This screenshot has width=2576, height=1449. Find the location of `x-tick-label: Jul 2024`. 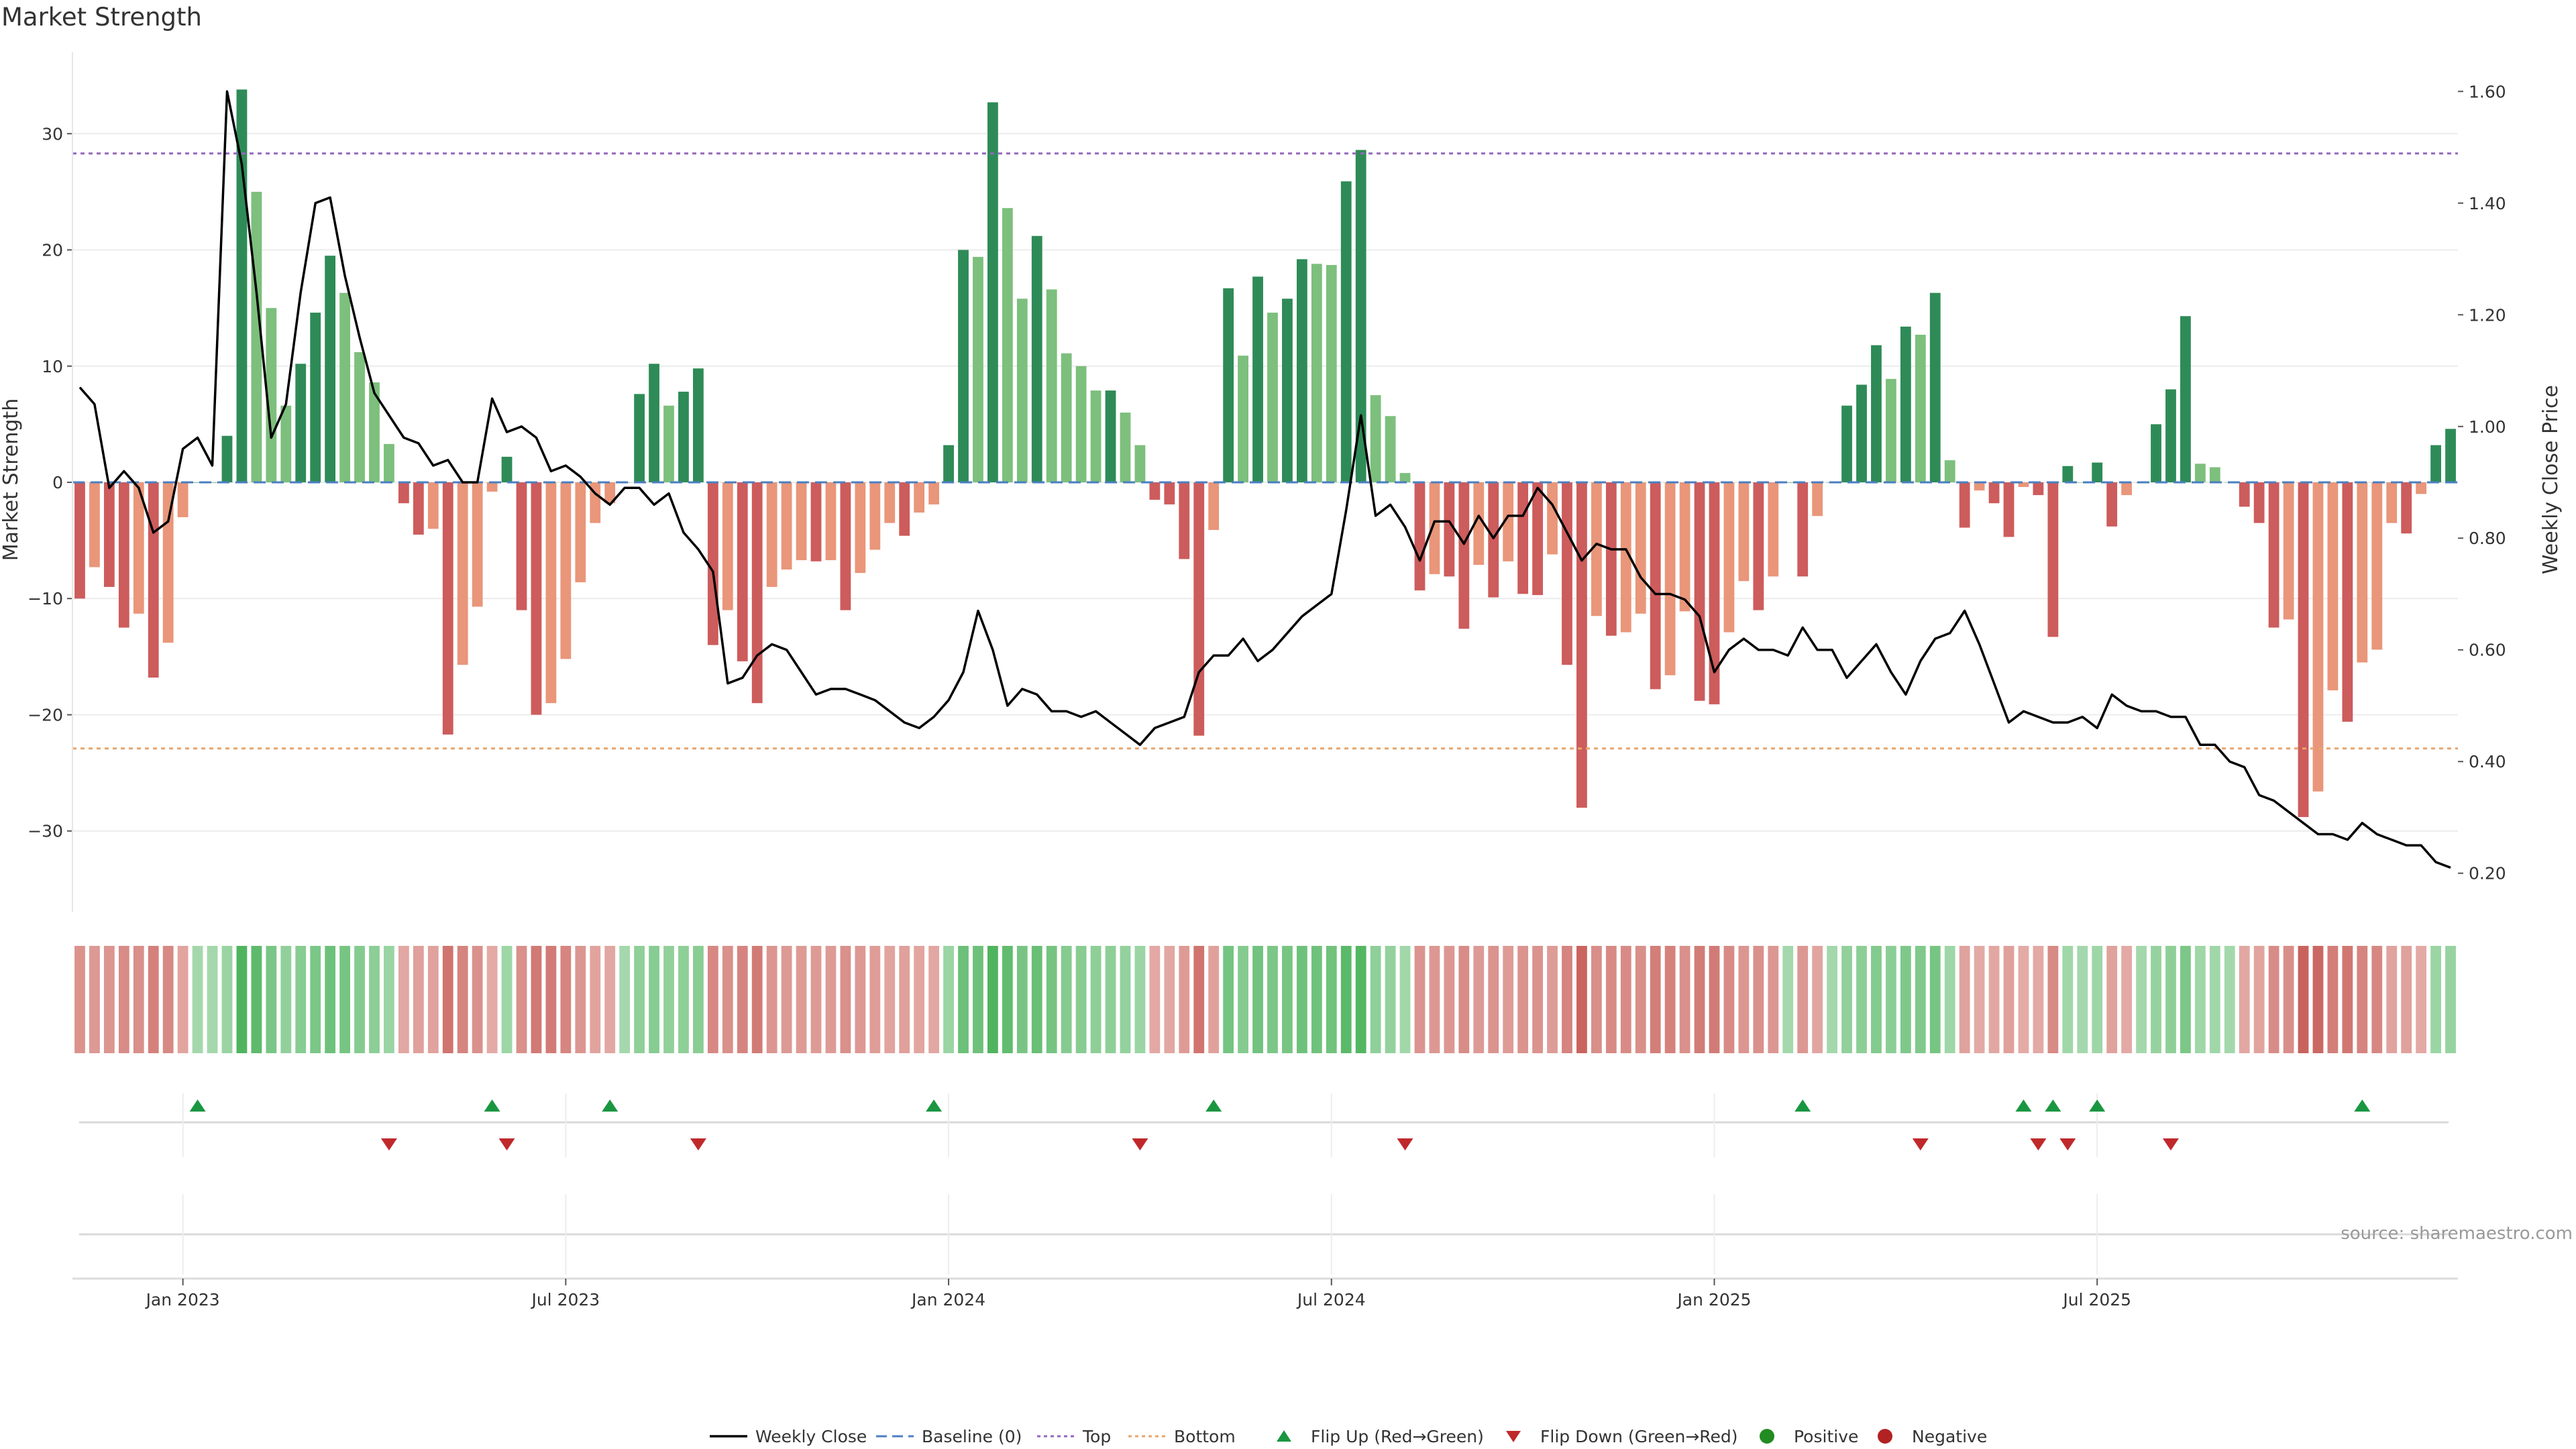

x-tick-label: Jul 2024 is located at coordinates (1331, 1299).